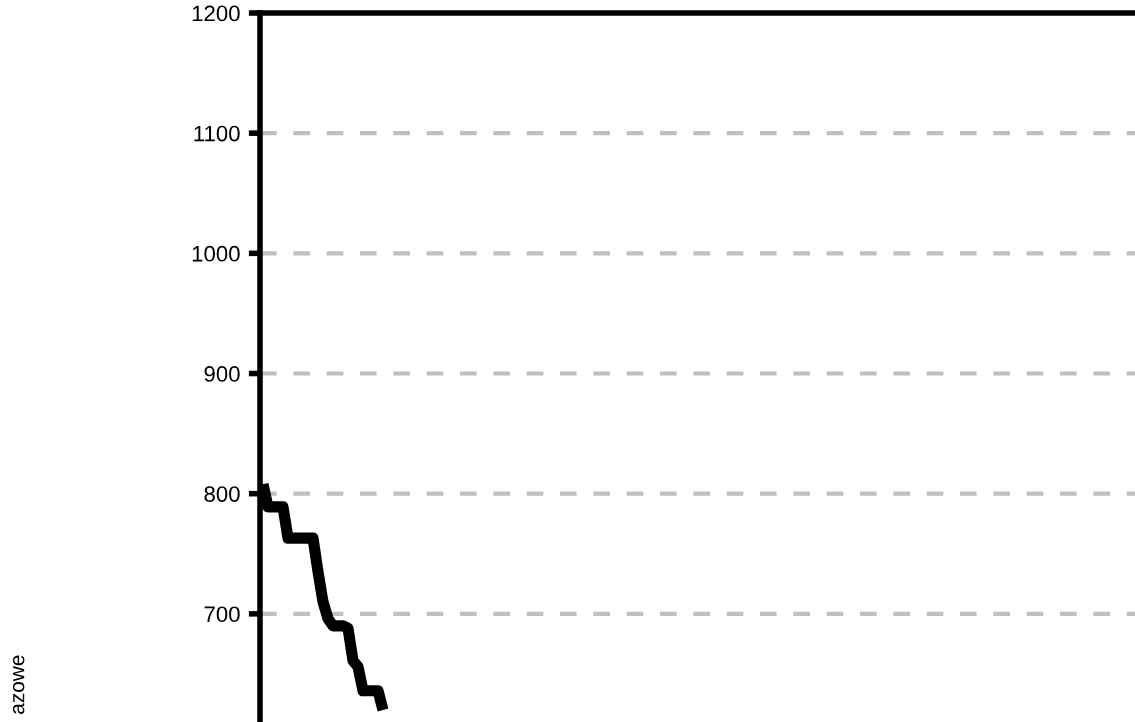 The height and width of the screenshot is (722, 1135). I want to click on y-tick-label: 900, so click(222, 374).